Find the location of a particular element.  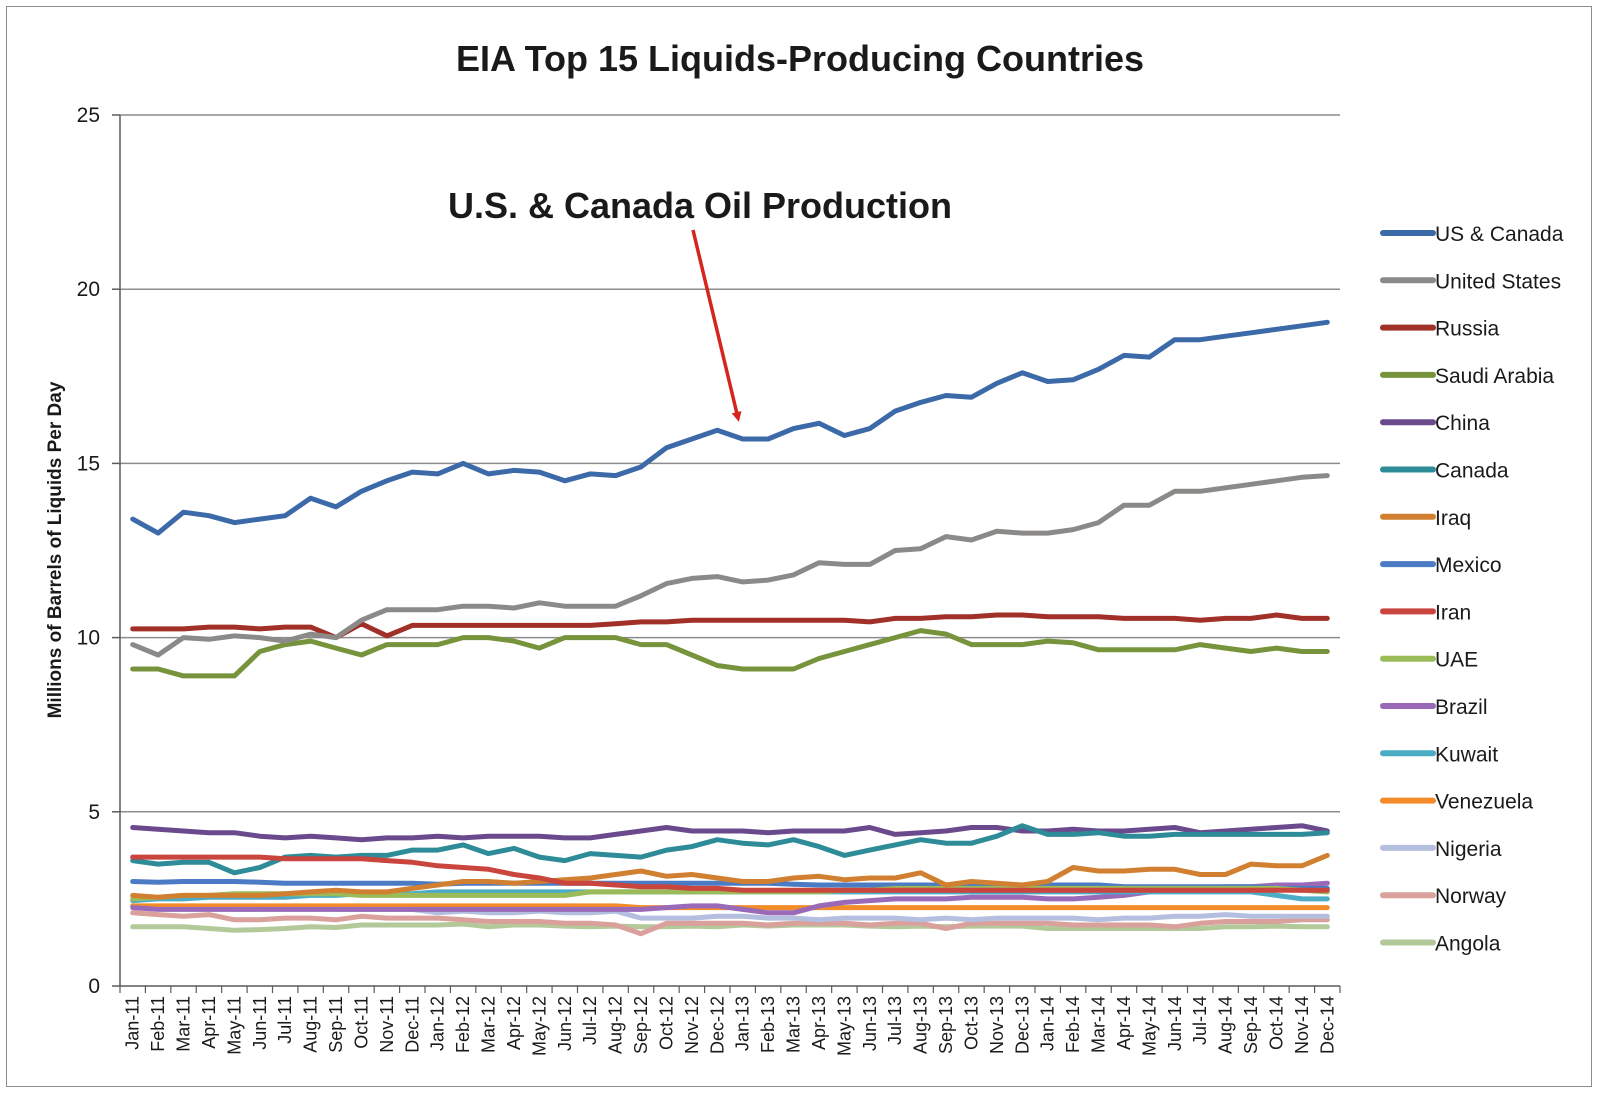

x-tick-label: Jun-11 is located at coordinates (260, 1023).